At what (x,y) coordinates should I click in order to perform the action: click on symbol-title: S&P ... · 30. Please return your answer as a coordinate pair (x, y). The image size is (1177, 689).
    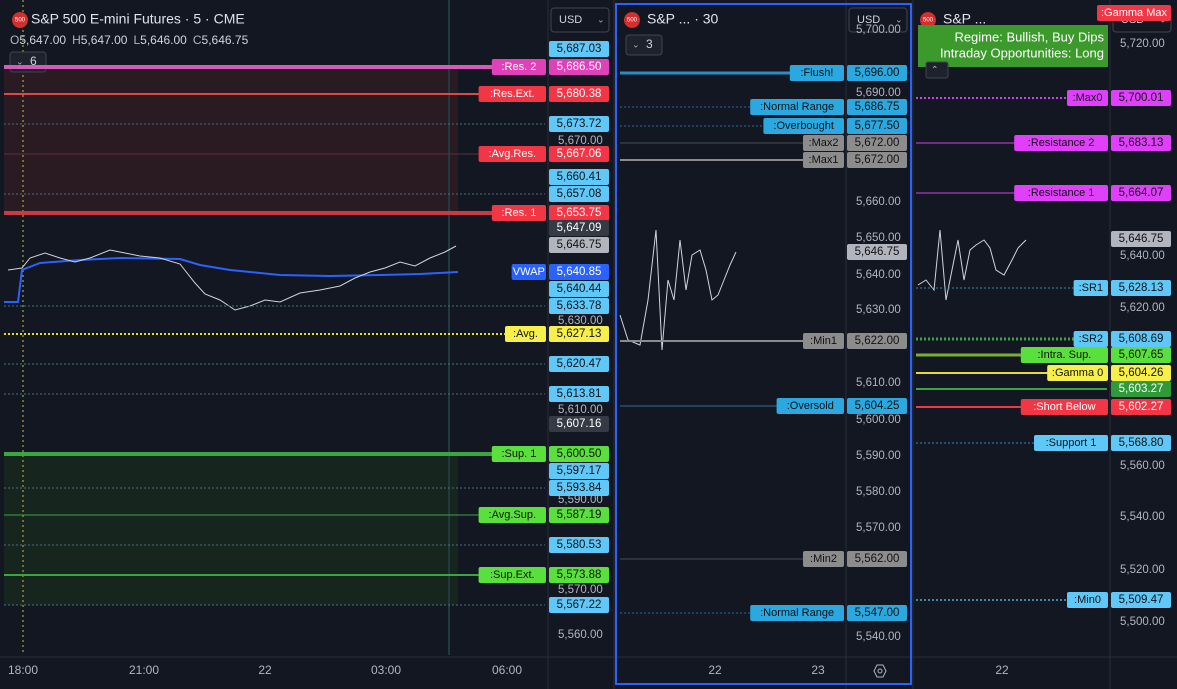
    Looking at the image, I should click on (683, 19).